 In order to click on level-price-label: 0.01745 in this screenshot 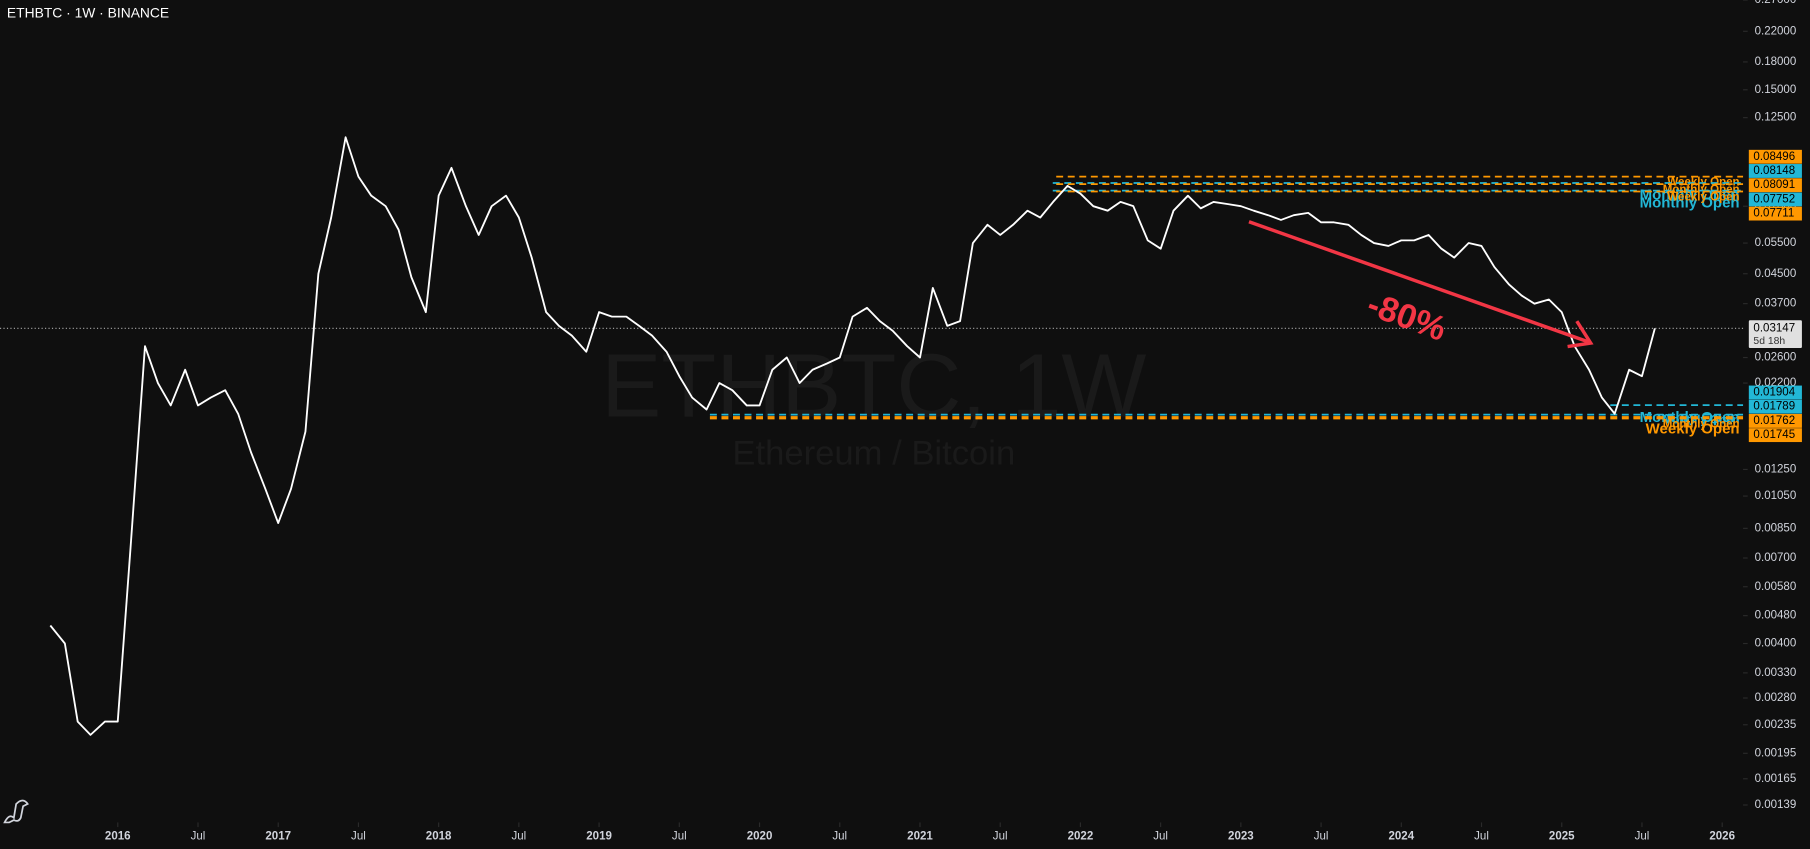, I will do `click(1774, 435)`.